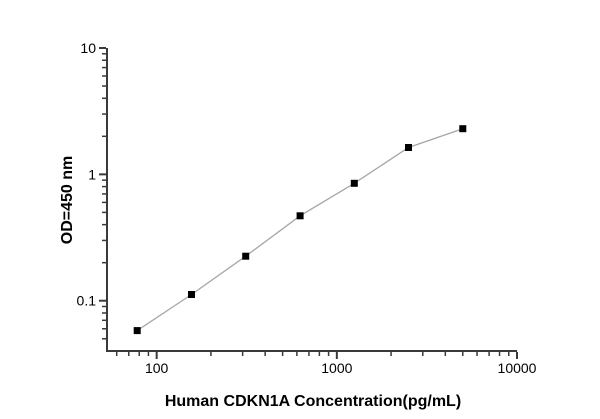  I want to click on x-tick-label: 10000, so click(517, 368).